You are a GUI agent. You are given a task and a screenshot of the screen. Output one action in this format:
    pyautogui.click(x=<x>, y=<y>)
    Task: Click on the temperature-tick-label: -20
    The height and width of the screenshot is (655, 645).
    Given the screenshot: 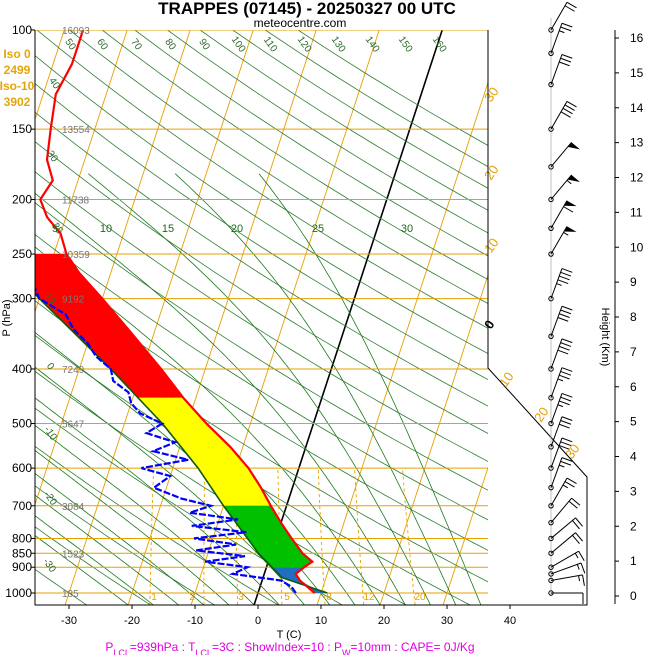 What is the action you would take?
    pyautogui.click(x=132, y=621)
    